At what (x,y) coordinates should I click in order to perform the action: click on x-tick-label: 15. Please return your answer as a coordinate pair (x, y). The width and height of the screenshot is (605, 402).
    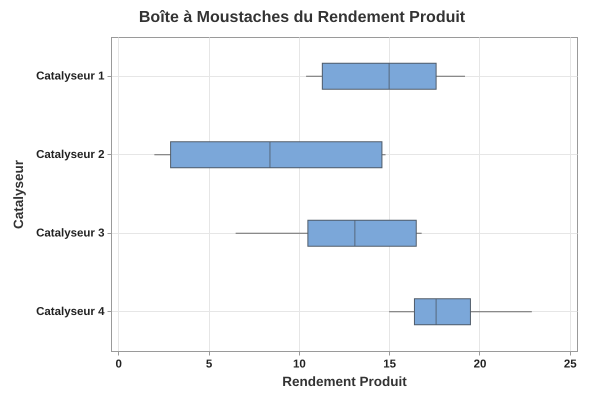
    Looking at the image, I should click on (390, 364).